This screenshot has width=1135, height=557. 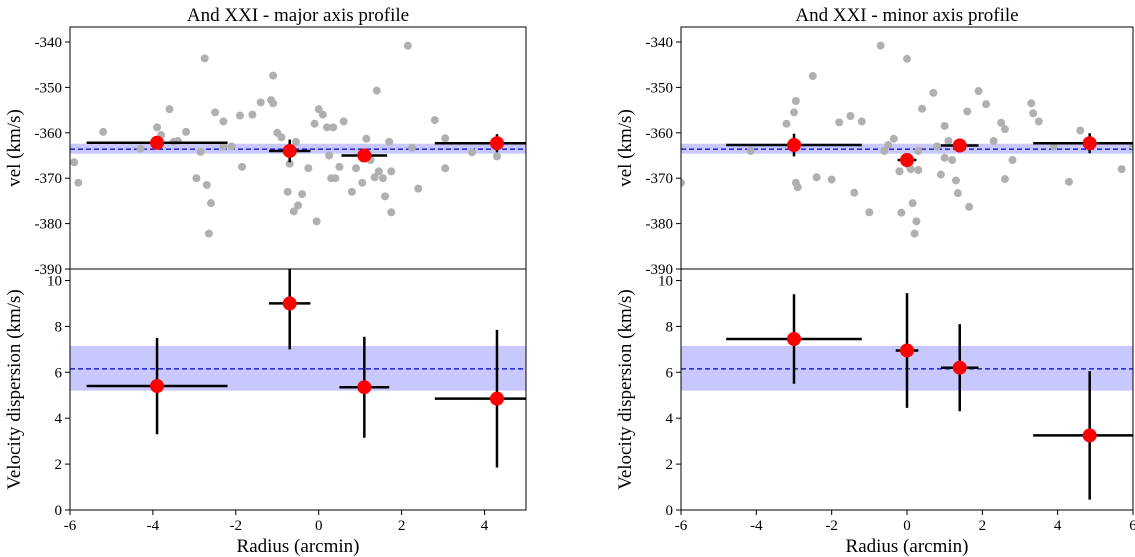 I want to click on chart-title: And XXI - minor axis profile, so click(x=906, y=15).